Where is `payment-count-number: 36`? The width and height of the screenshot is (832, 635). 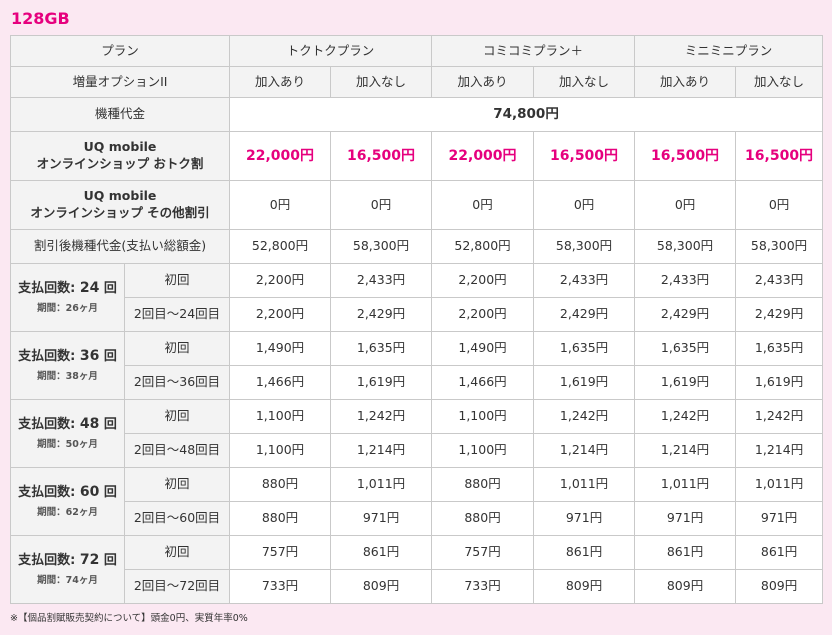 payment-count-number: 36 is located at coordinates (89, 356).